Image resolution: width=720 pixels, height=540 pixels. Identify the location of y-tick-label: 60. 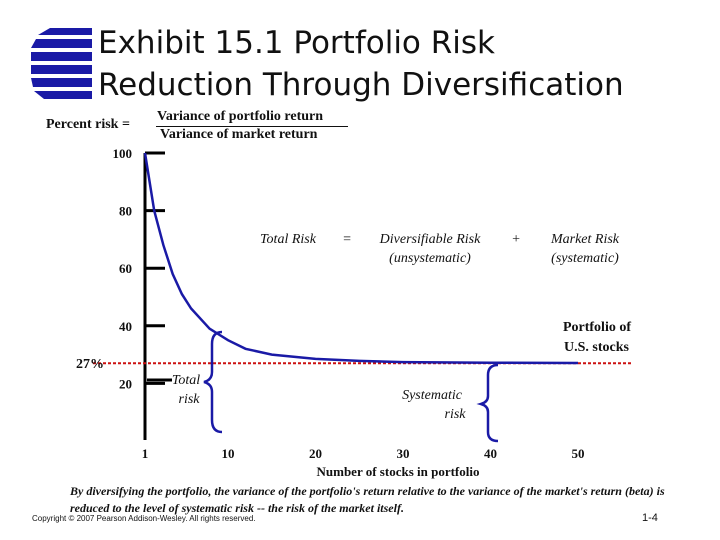
(125, 268).